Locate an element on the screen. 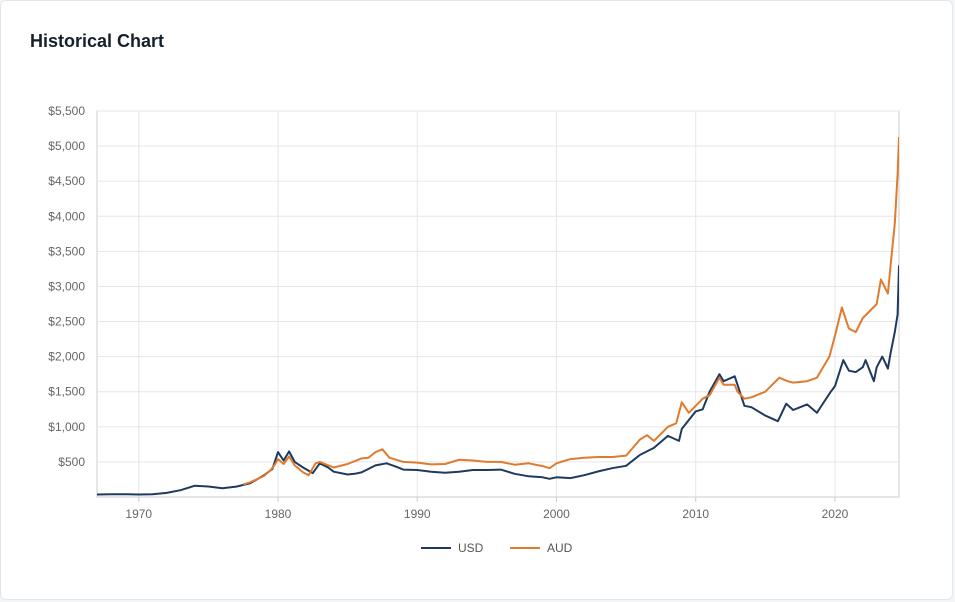 The height and width of the screenshot is (602, 955). x-tick-label: 1990 is located at coordinates (417, 514).